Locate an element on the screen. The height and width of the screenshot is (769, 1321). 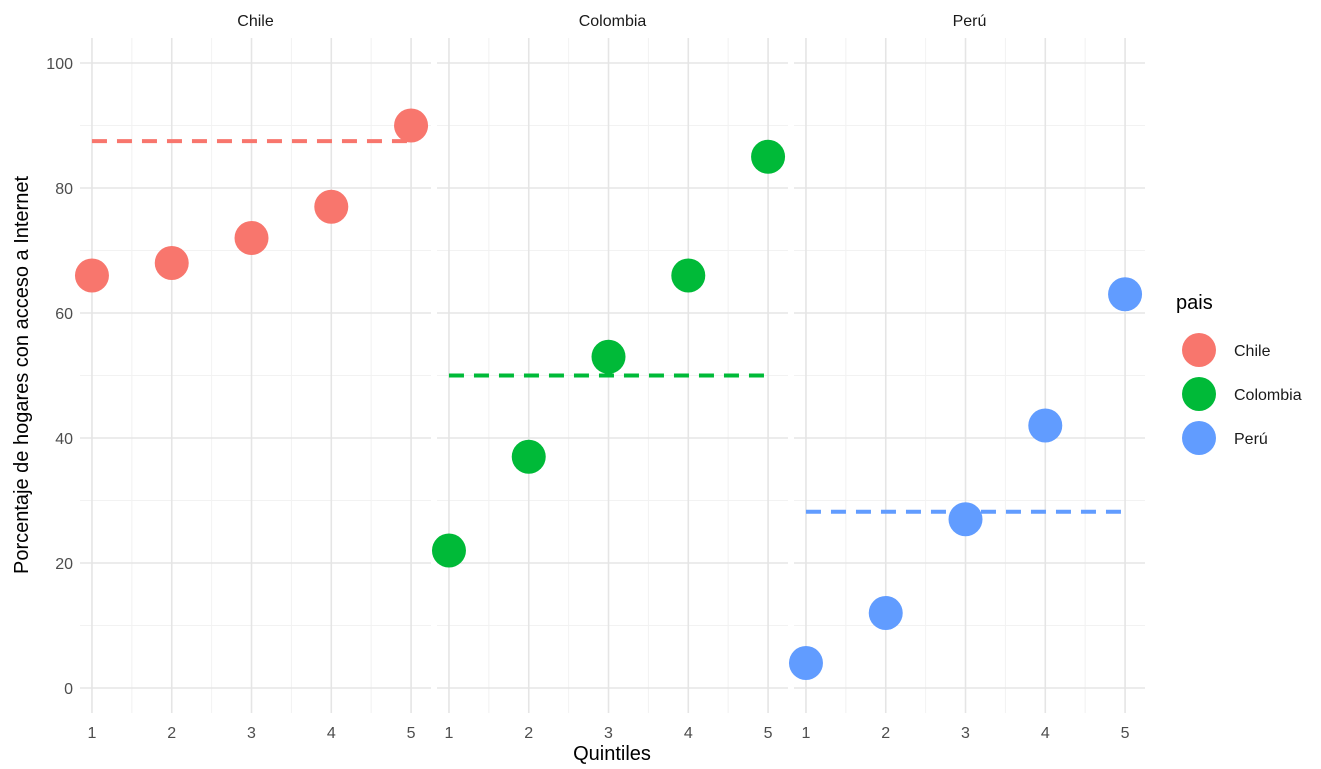
point-chile-q5 is located at coordinates (411, 125).